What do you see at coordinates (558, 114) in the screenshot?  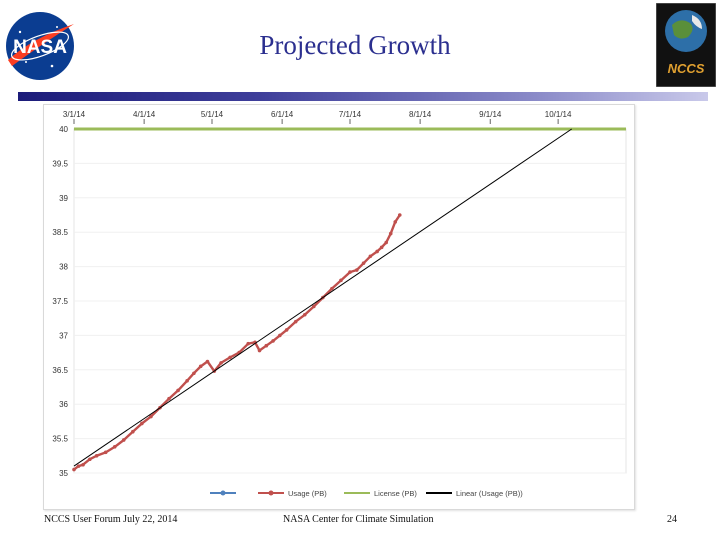 I see `x-tick-label: 10/1/14` at bounding box center [558, 114].